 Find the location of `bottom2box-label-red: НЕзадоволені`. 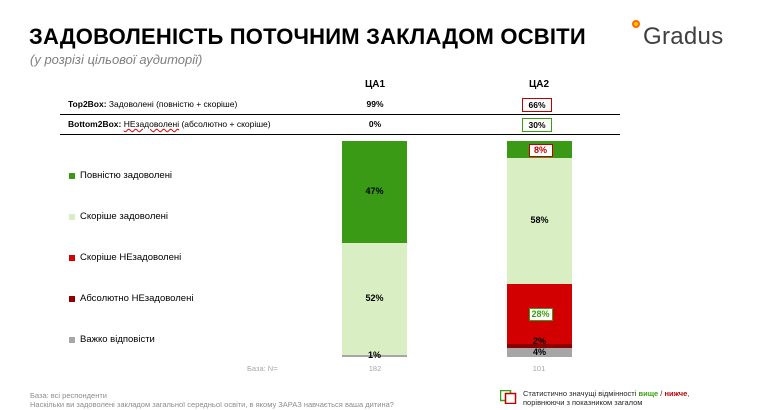

bottom2box-label-red: НЕзадоволені is located at coordinates (151, 124).